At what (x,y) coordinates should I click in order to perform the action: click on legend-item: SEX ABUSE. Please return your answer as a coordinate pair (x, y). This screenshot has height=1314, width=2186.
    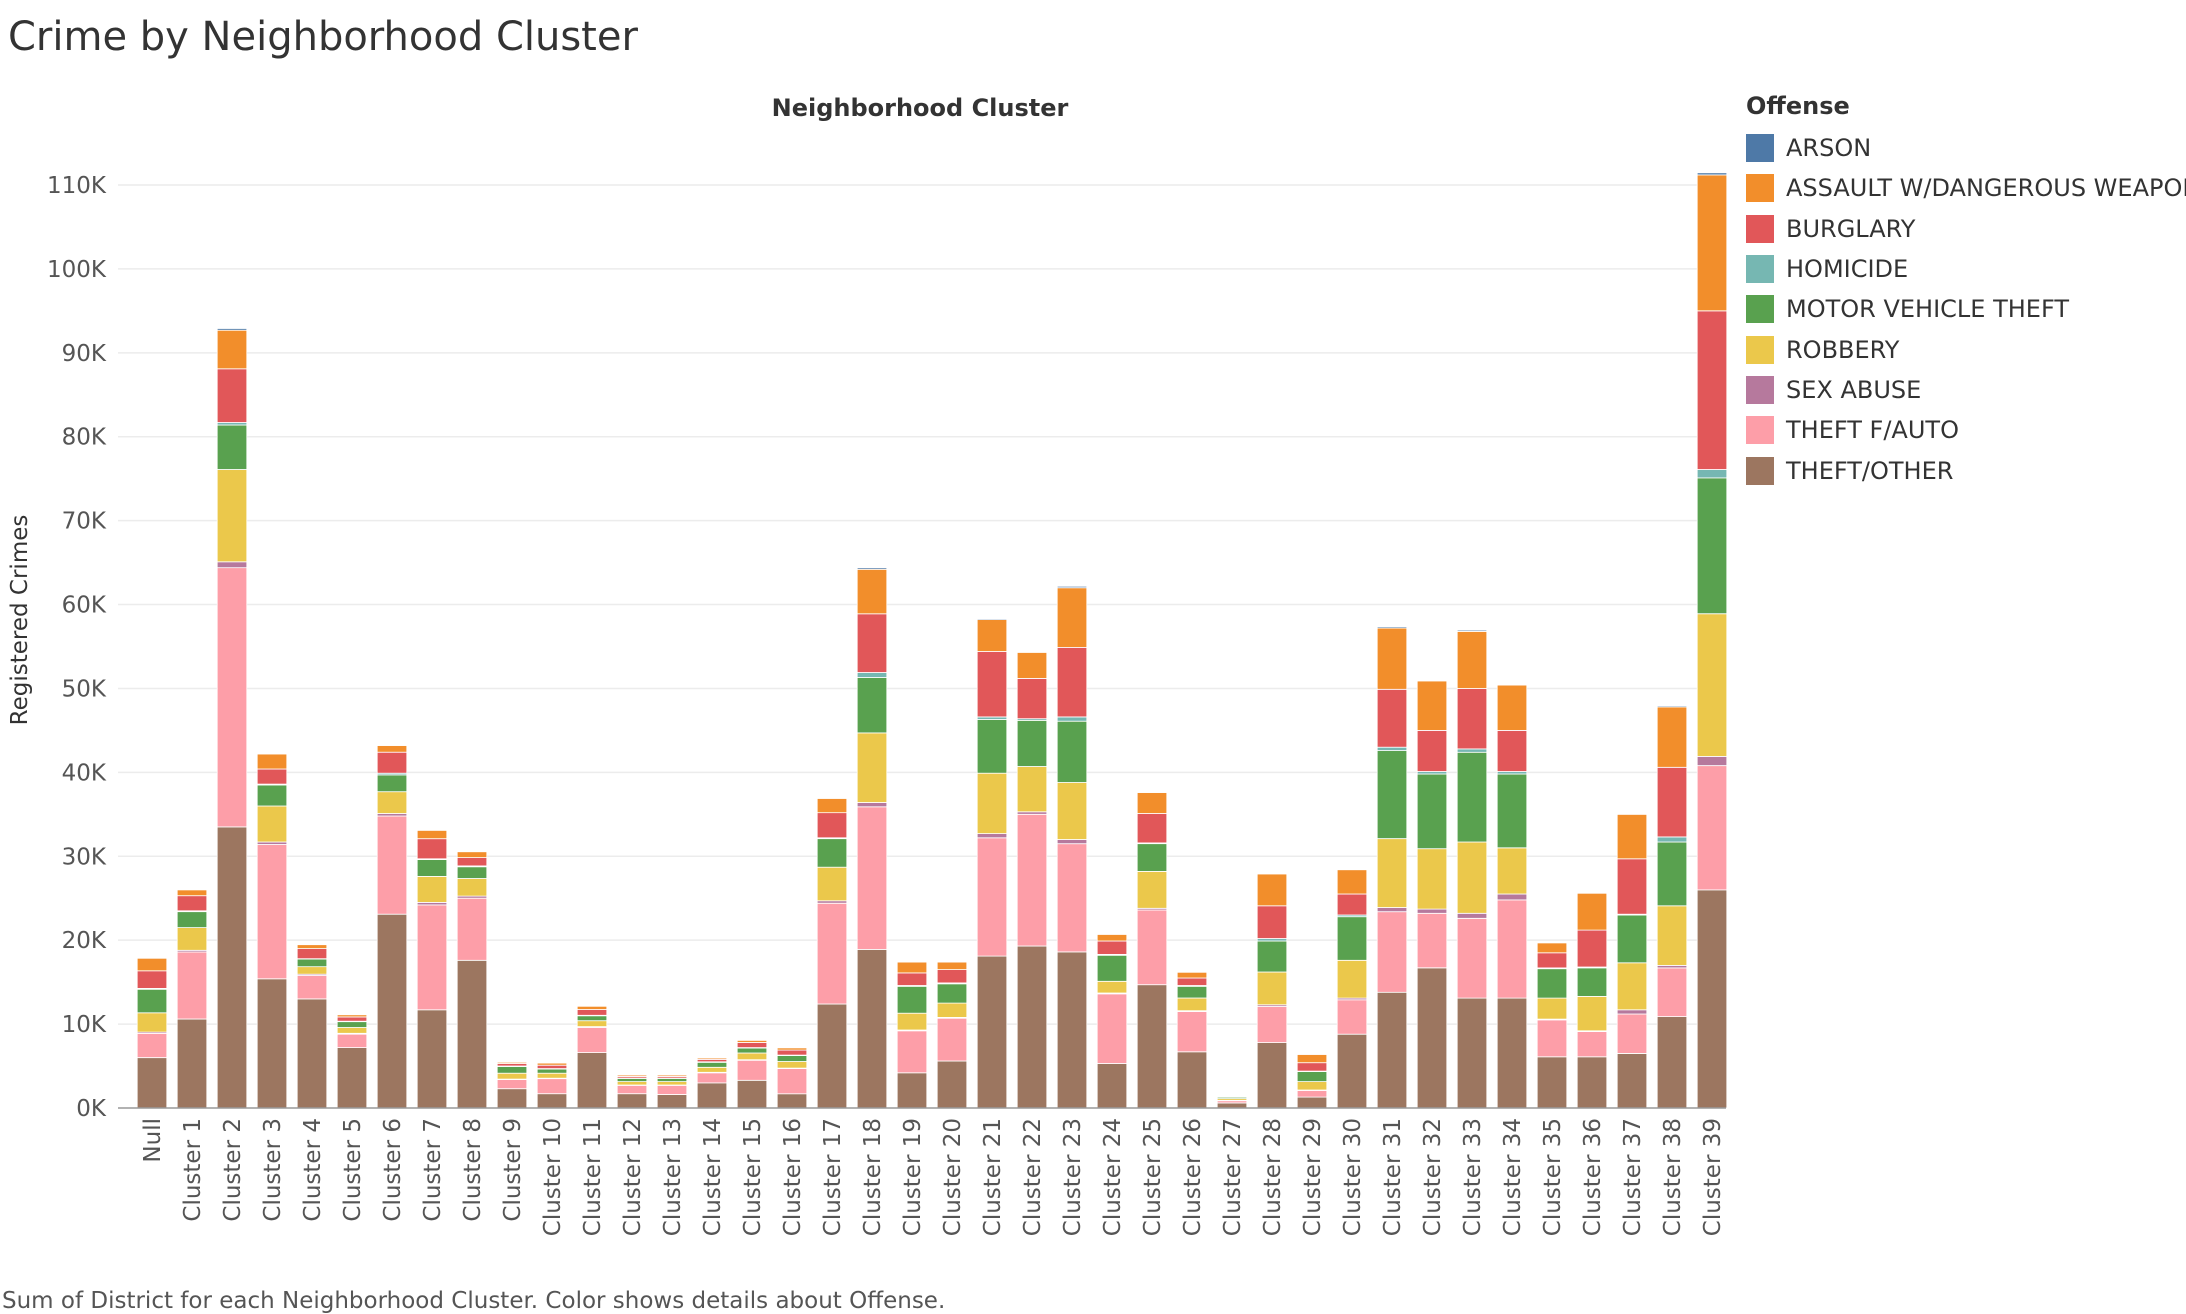
    Looking at the image, I should click on (1966, 390).